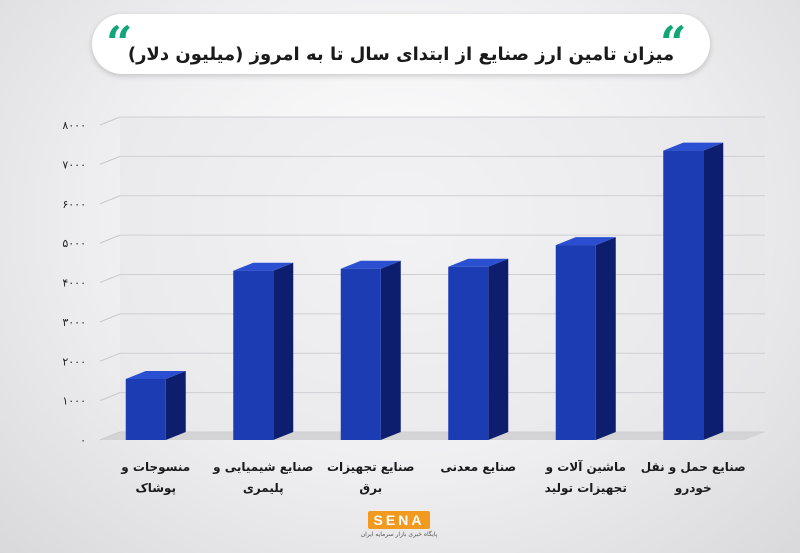  What do you see at coordinates (74, 204) in the screenshot?
I see `y-tick-label: ۶۰۰۰` at bounding box center [74, 204].